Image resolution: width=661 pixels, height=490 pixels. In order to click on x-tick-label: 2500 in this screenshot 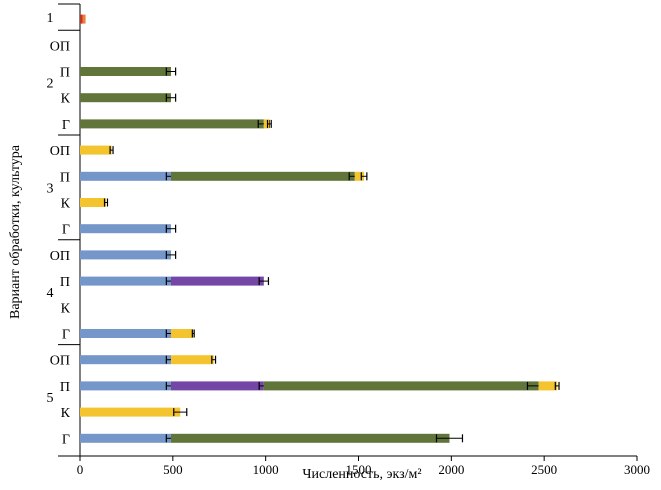, I will do `click(544, 469)`.